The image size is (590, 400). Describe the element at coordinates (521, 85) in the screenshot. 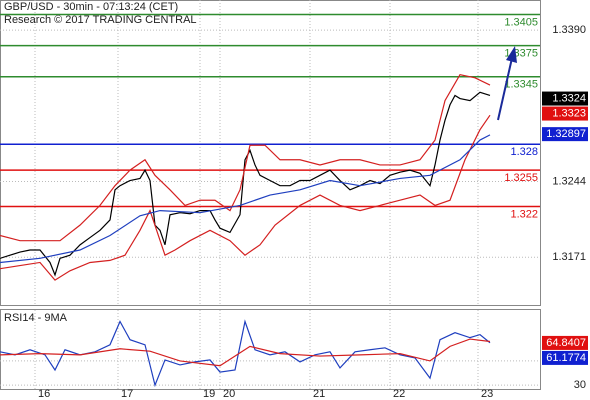

I see `level-label: 1.3345` at that location.